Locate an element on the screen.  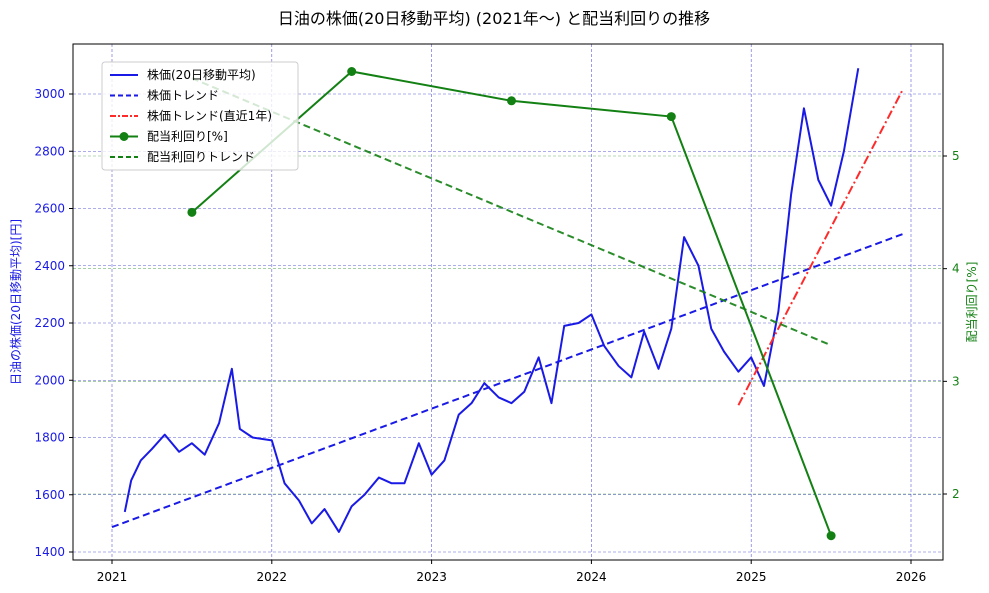
y-left-tick-label: 2000 is located at coordinates (49, 380).